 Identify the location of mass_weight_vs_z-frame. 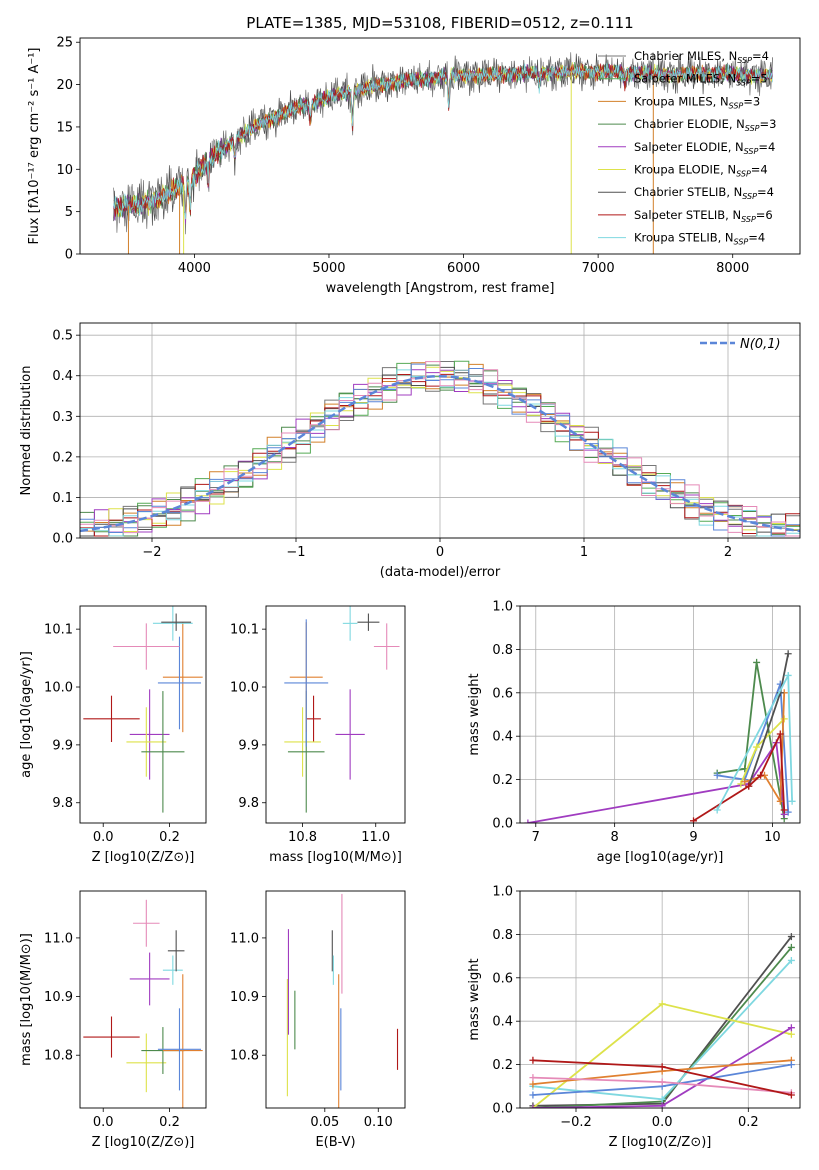
(660, 999).